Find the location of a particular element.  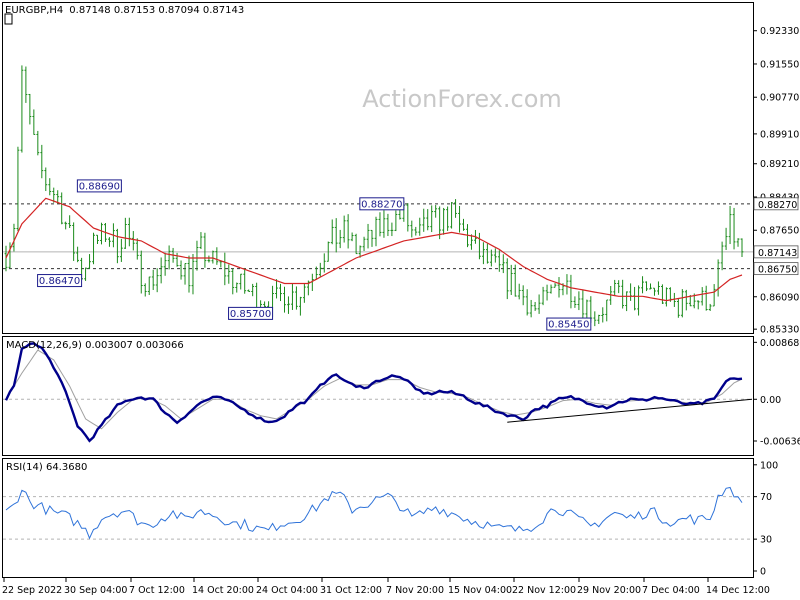

rsi-axis-label: 30 is located at coordinates (766, 540).